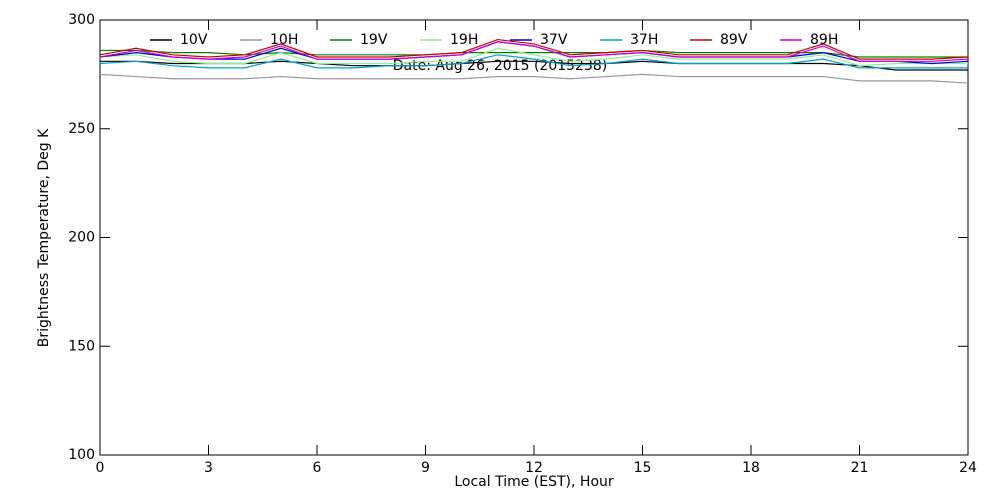 The height and width of the screenshot is (500, 1000). Describe the element at coordinates (81, 20) in the screenshot. I see `y-tick-label: 300` at that location.